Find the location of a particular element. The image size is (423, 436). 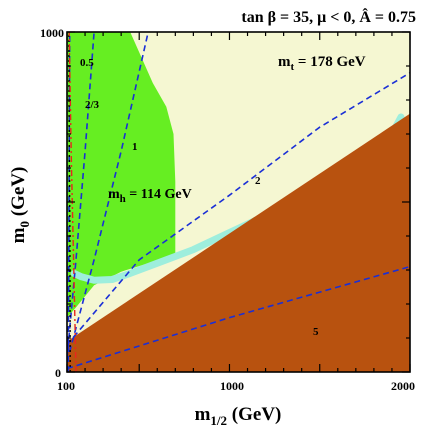

contour-label-5: 5 is located at coordinates (316, 332).